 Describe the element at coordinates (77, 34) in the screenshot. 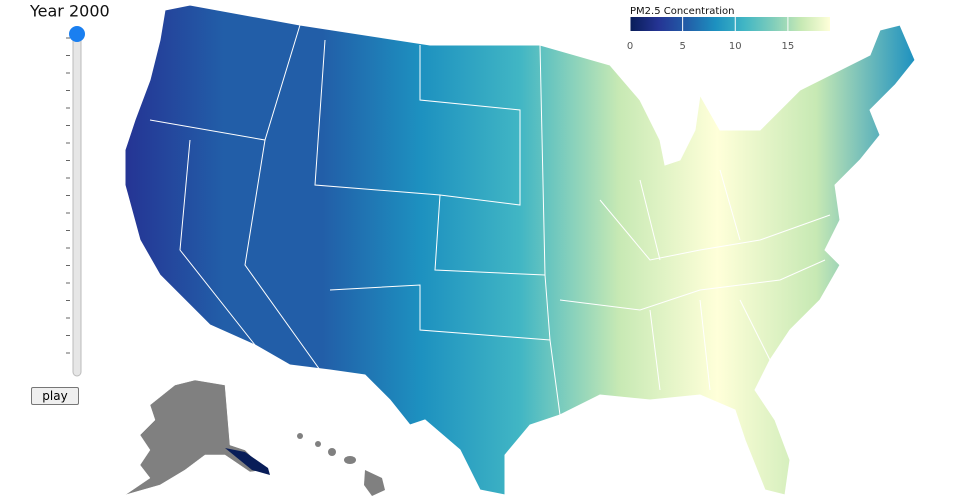

I see `slider-knob` at that location.